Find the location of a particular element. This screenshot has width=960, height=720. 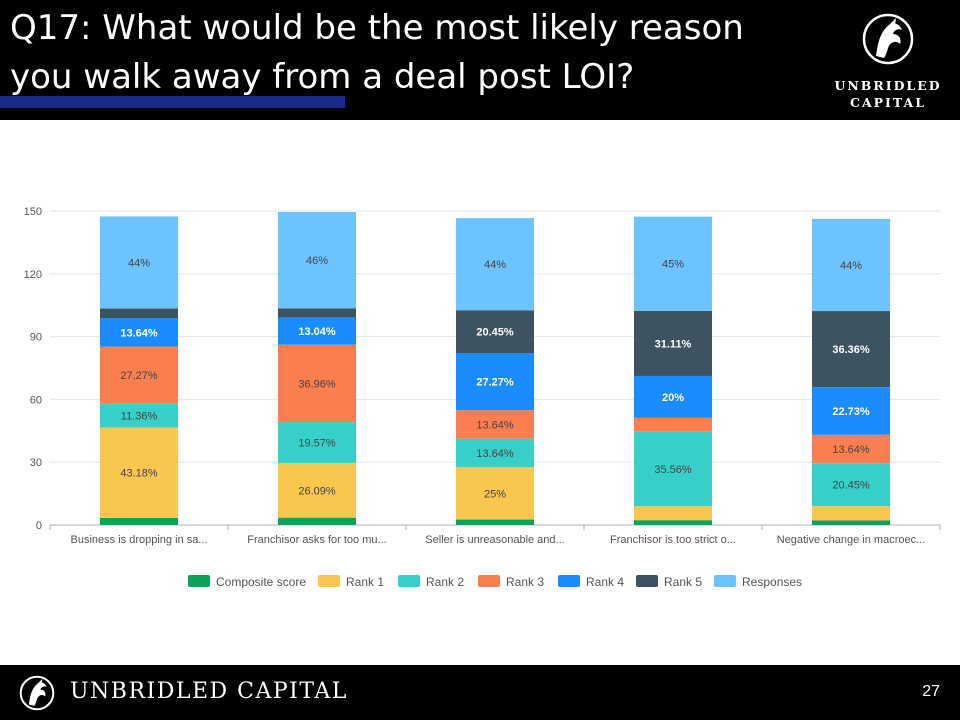

data-label: 25% is located at coordinates (495, 494).